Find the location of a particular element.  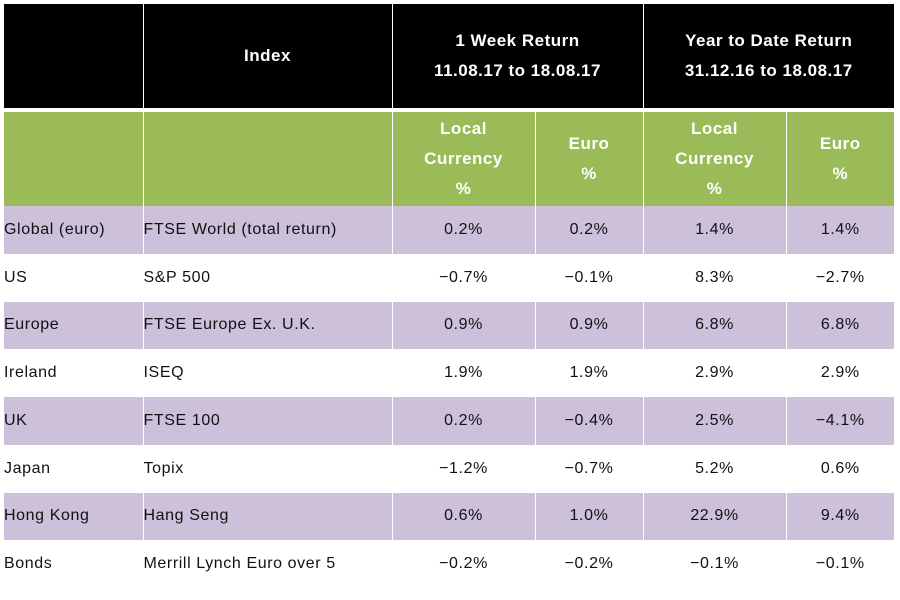

region-cell: Europe is located at coordinates (73, 325).